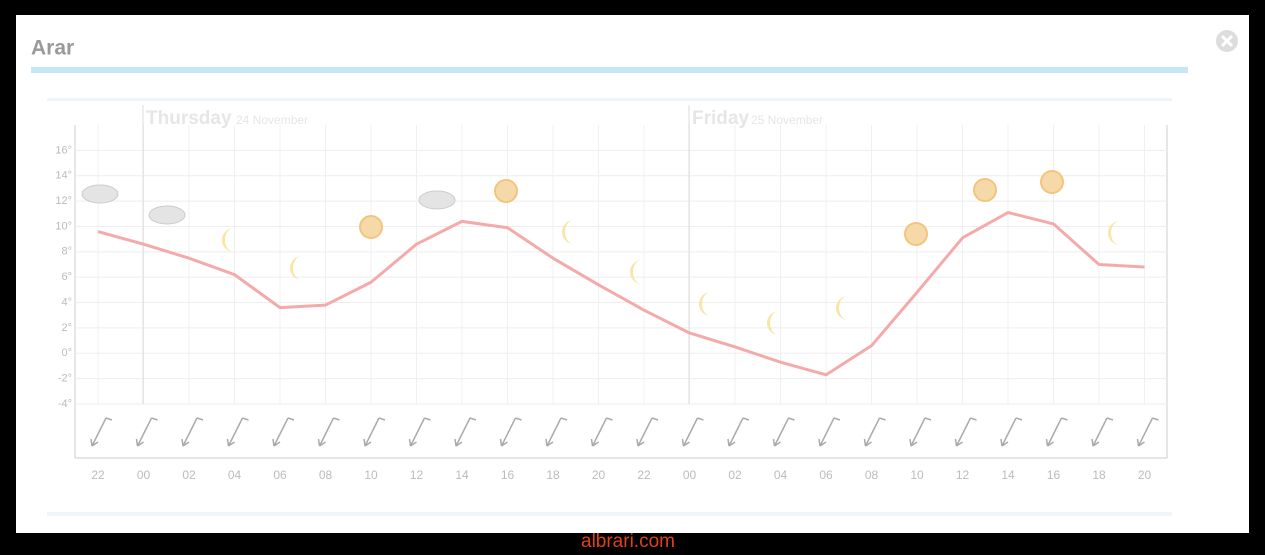  Describe the element at coordinates (720, 118) in the screenshot. I see `day-name: Friday` at that location.